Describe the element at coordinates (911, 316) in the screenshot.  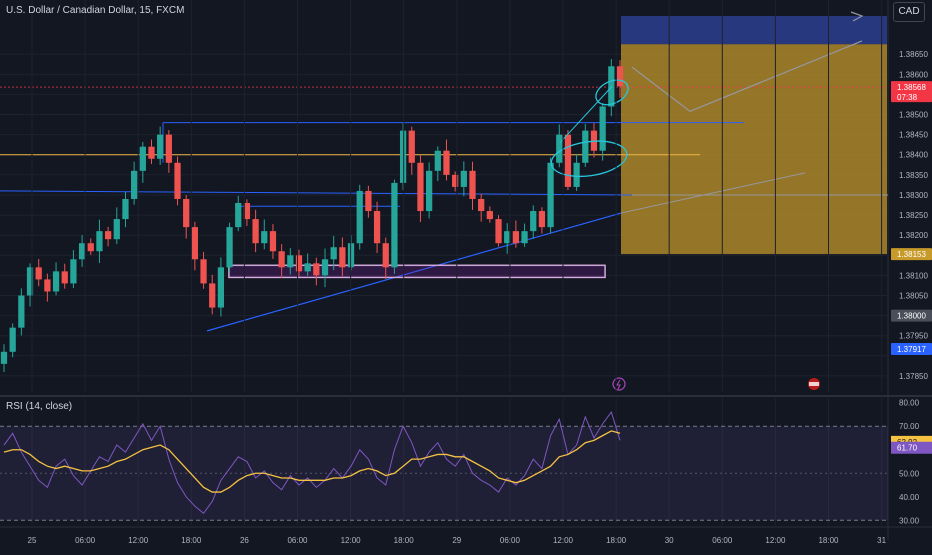
I see `price-label-text: 1.38000` at that location.